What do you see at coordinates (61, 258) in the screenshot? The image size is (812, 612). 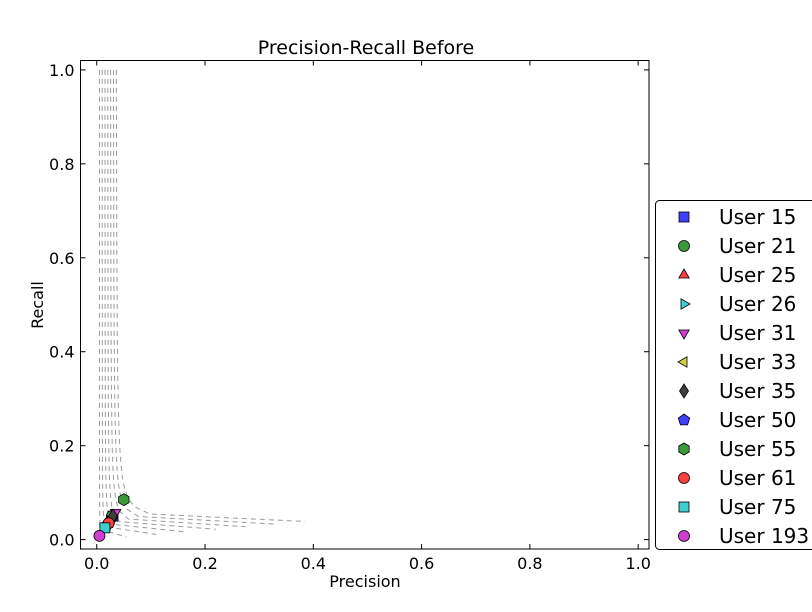 I see `y-tick-label: 0.6` at bounding box center [61, 258].